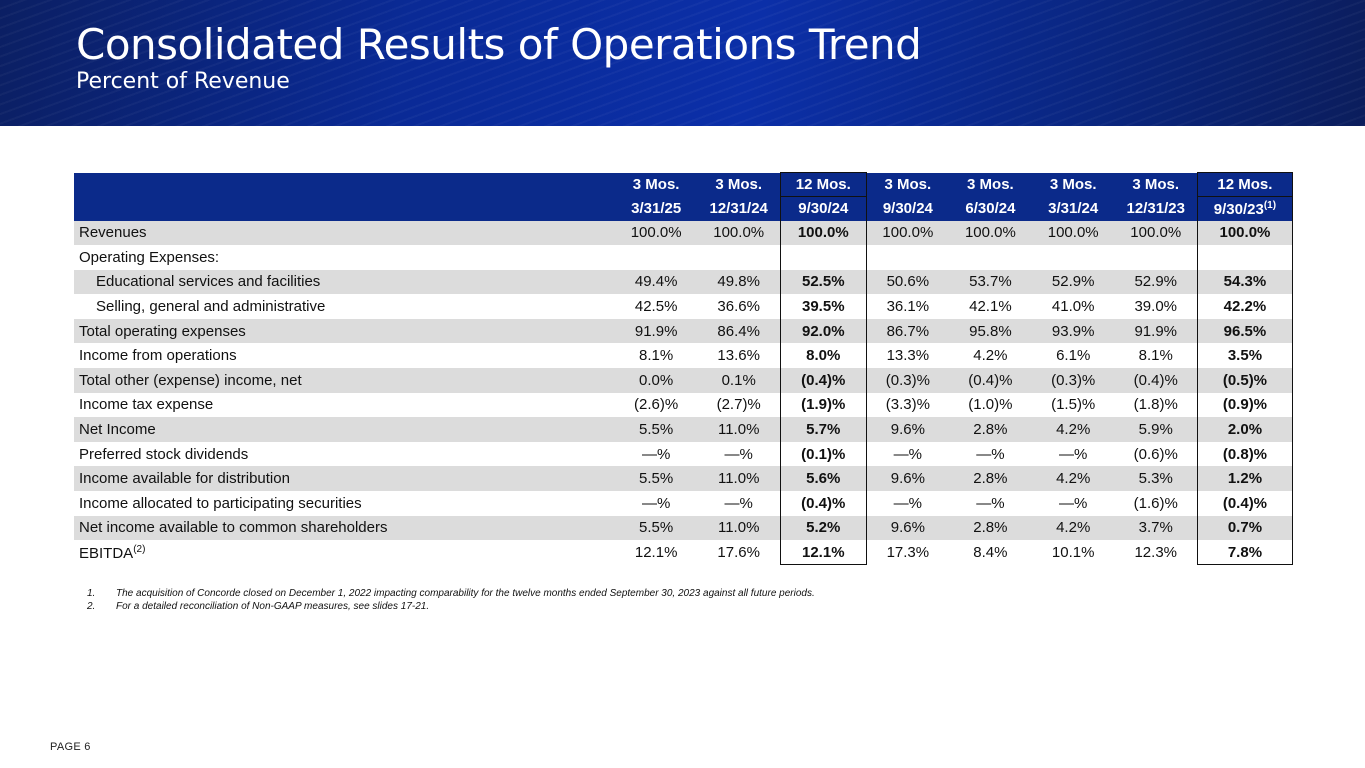 The image size is (1365, 768). What do you see at coordinates (344, 185) in the screenshot?
I see `header-blank-cell` at bounding box center [344, 185].